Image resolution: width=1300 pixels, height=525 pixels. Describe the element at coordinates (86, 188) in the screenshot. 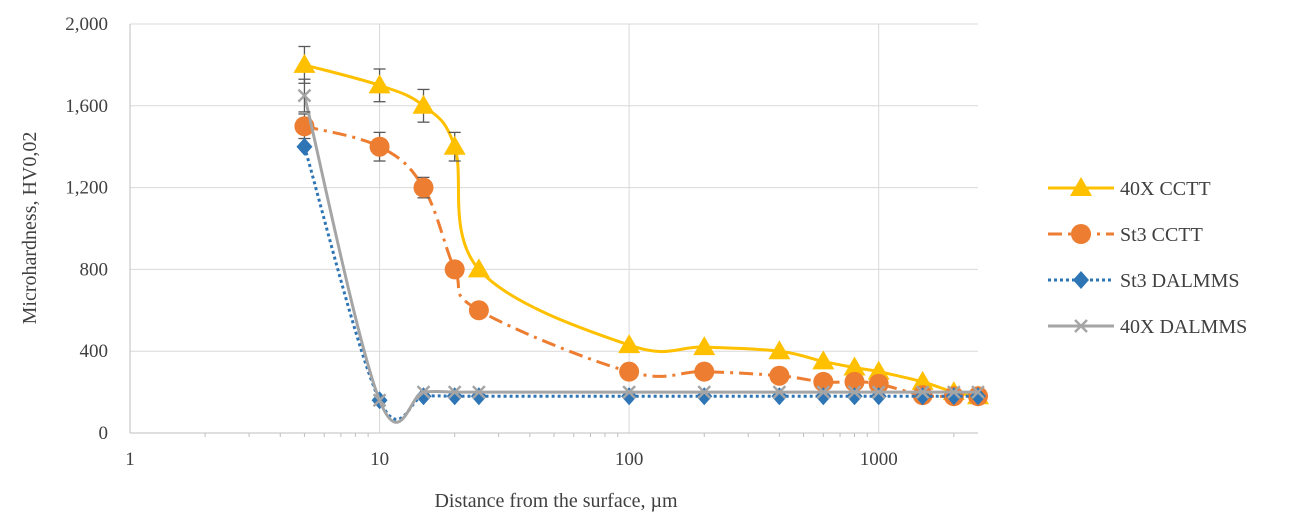

I see `y-tick-label: 1,200` at that location.